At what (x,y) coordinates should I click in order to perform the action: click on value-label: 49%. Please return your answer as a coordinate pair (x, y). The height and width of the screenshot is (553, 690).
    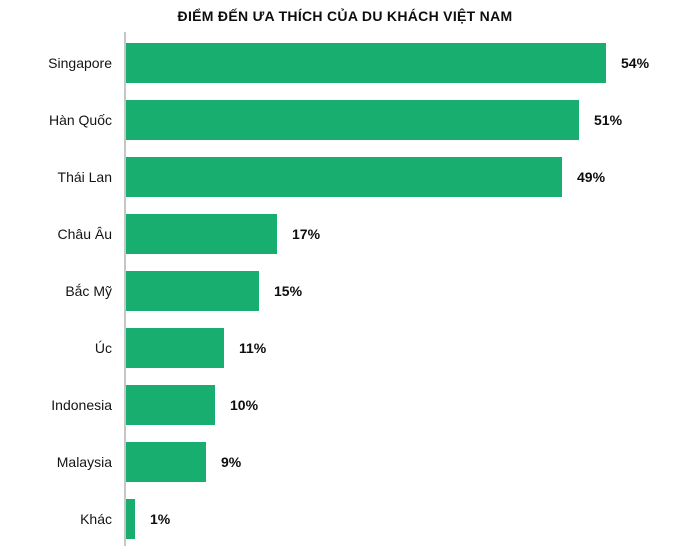
    Looking at the image, I should click on (591, 176).